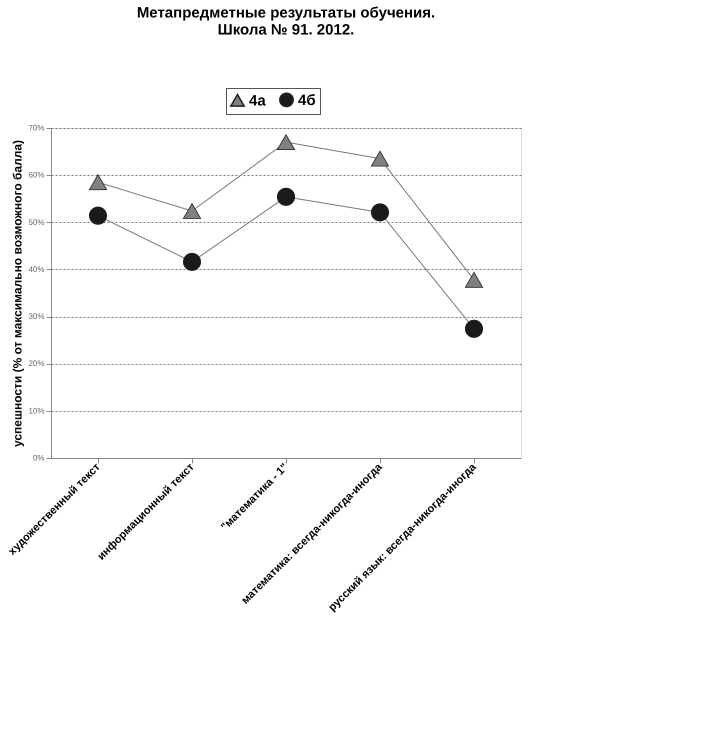  What do you see at coordinates (36, 363) in the screenshot?
I see `y-tick-label: 20%` at bounding box center [36, 363].